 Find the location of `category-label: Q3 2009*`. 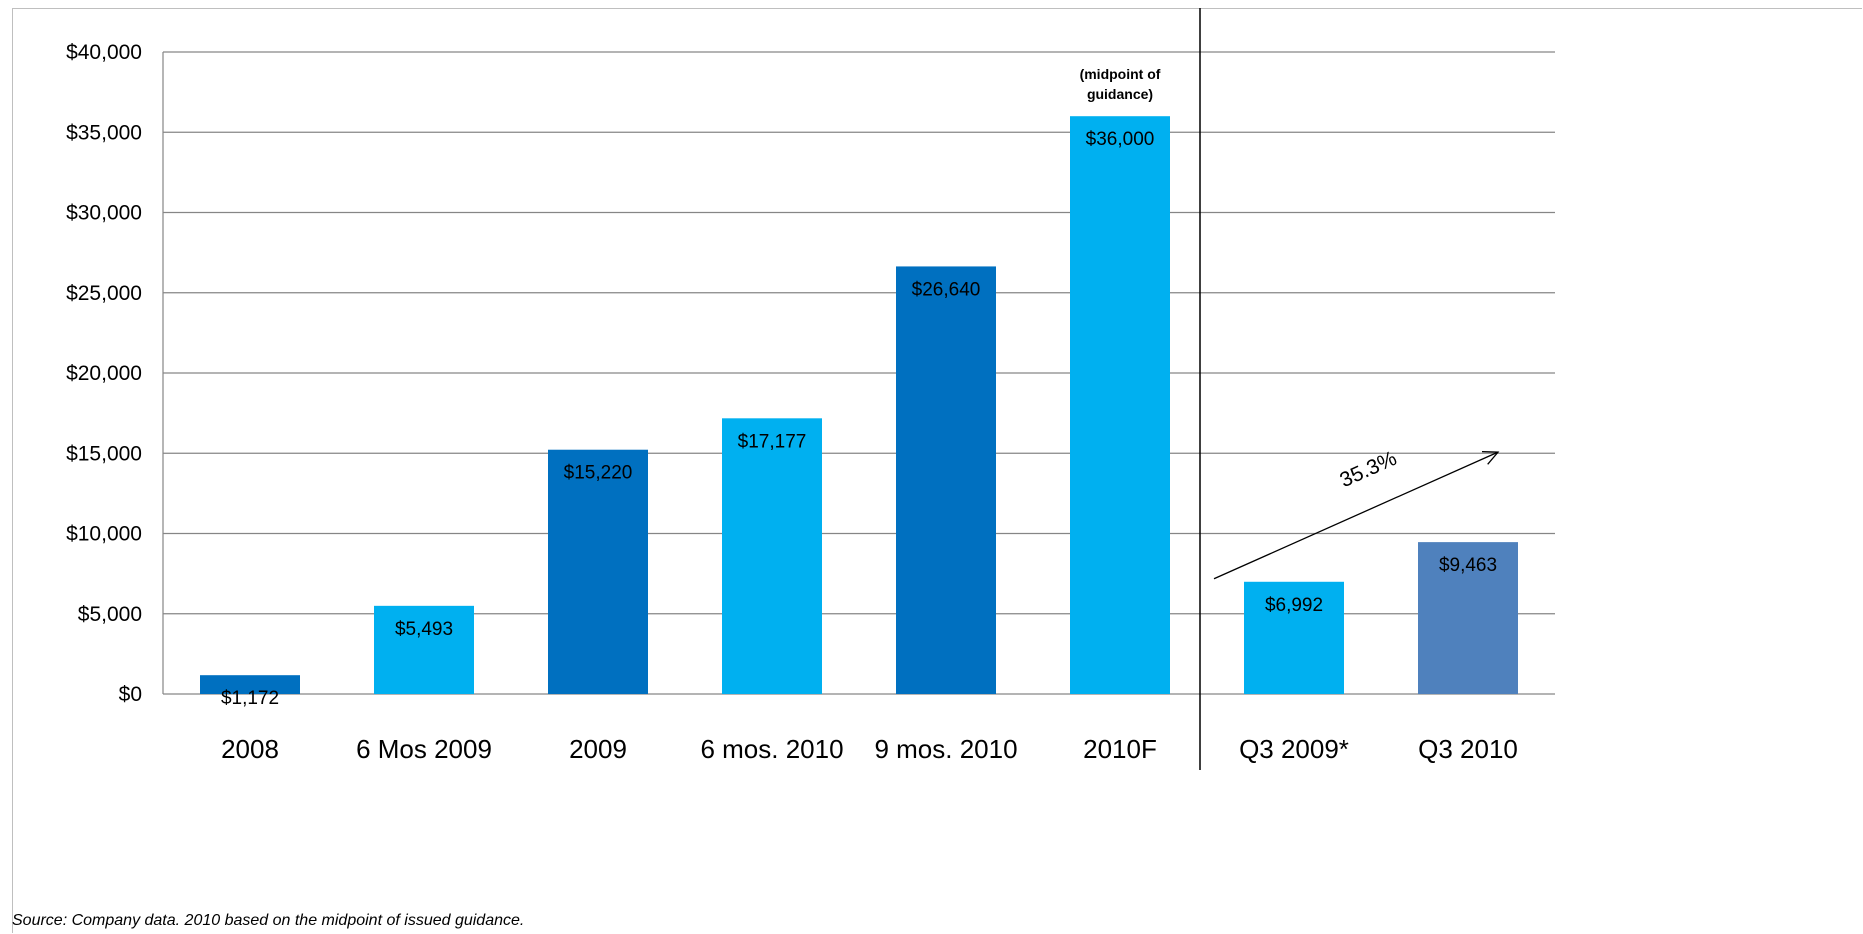

category-label: Q3 2009* is located at coordinates (1294, 749).